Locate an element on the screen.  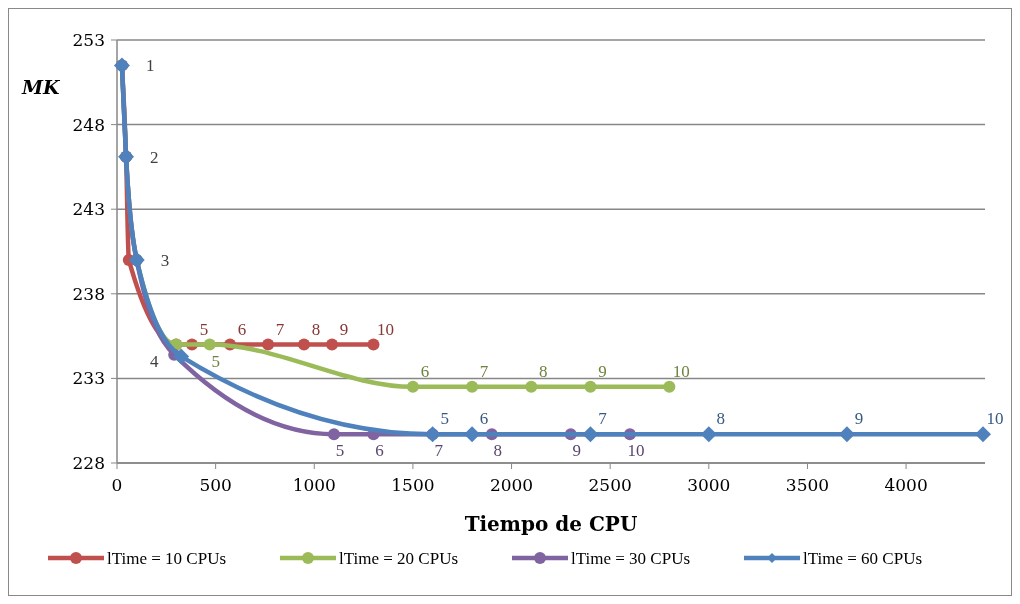
legend-label: lTime = 10 CPUs is located at coordinates (167, 558).